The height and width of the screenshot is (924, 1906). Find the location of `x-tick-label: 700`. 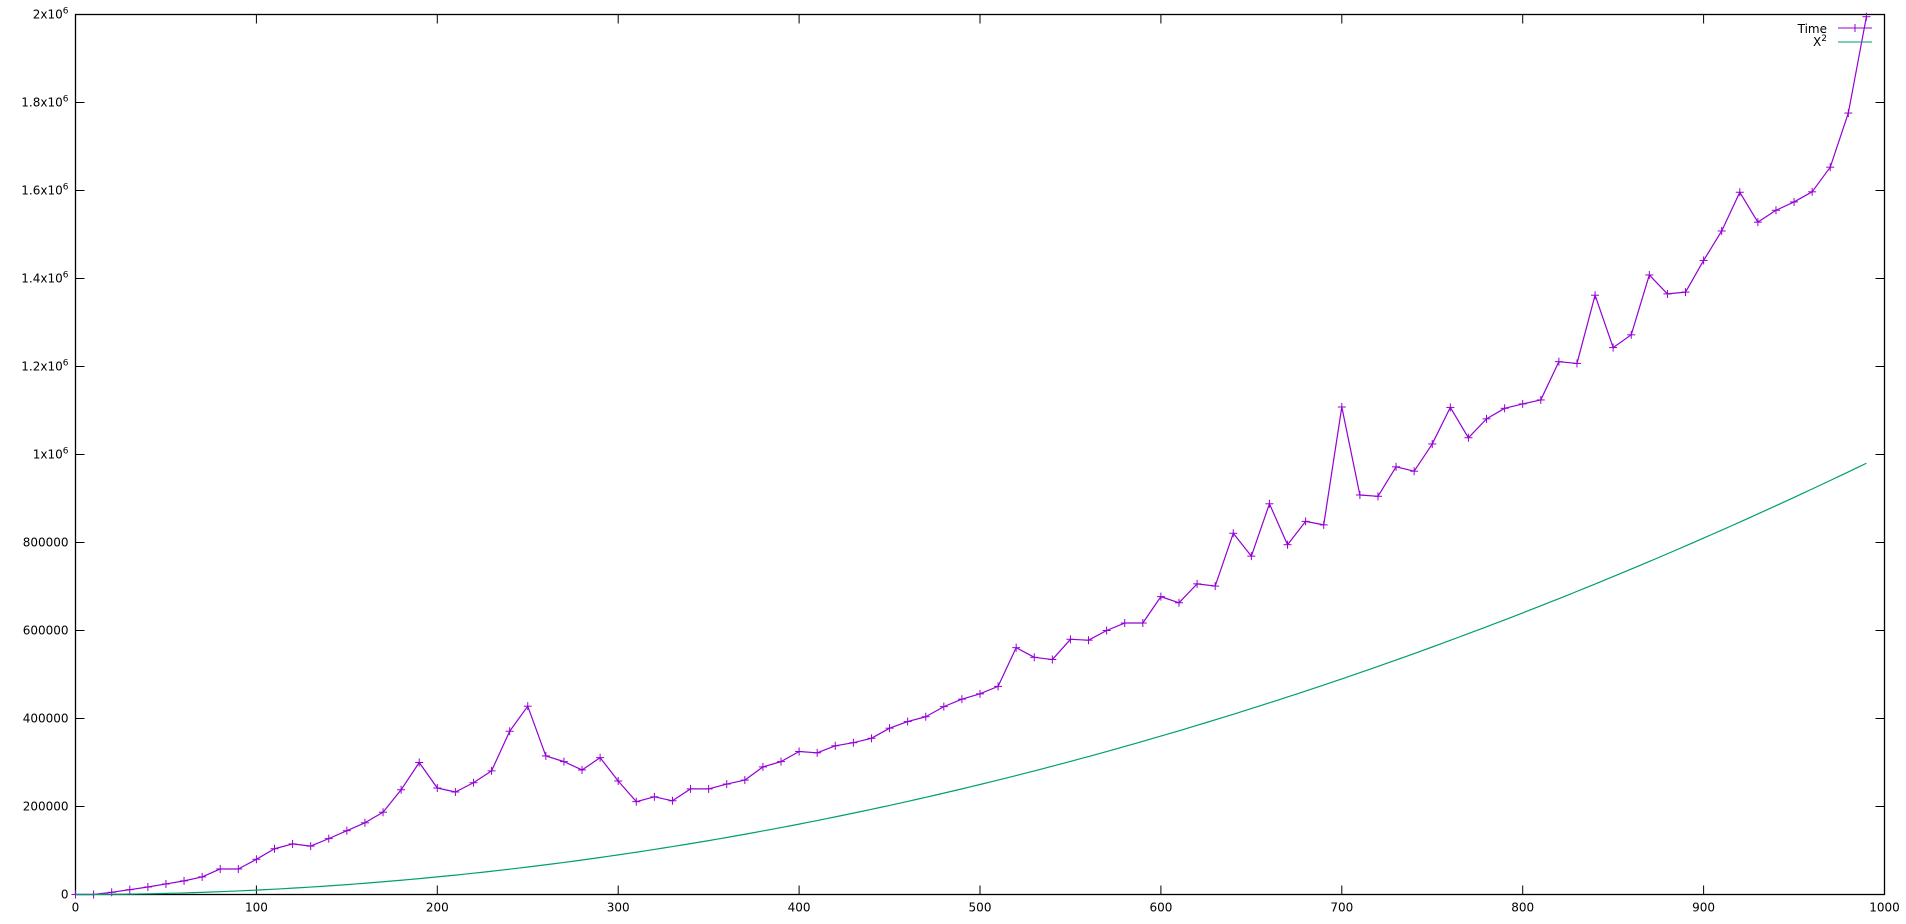

x-tick-label: 700 is located at coordinates (1341, 908).